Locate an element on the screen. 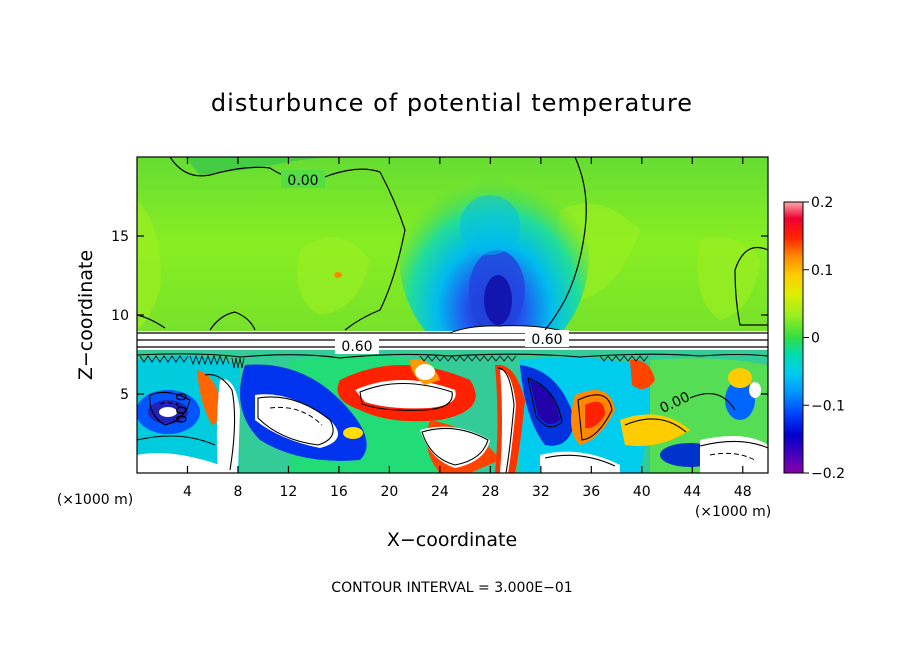 Image resolution: width=904 pixels, height=654 pixels. x-tick-label: 48 is located at coordinates (743, 492).